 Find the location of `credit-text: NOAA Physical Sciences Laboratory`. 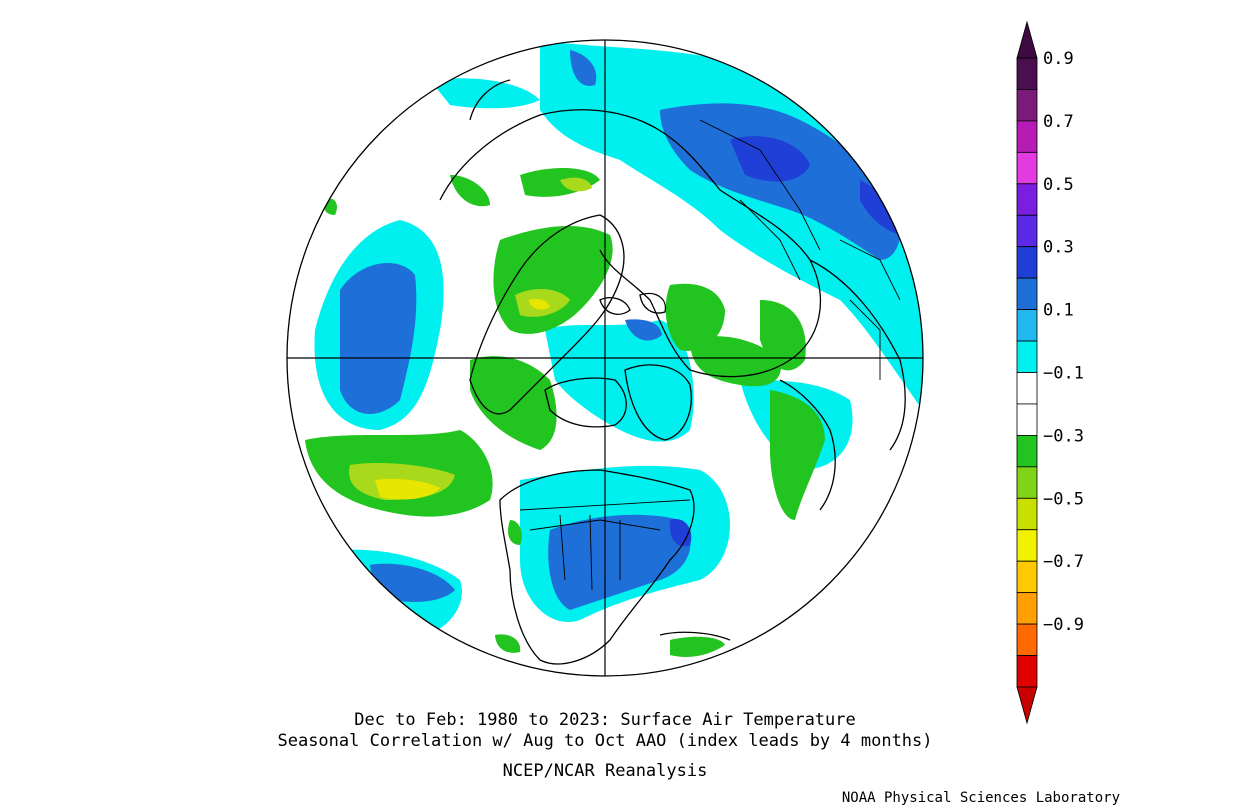

credit-text: NOAA Physical Sciences Laboratory is located at coordinates (980, 798).